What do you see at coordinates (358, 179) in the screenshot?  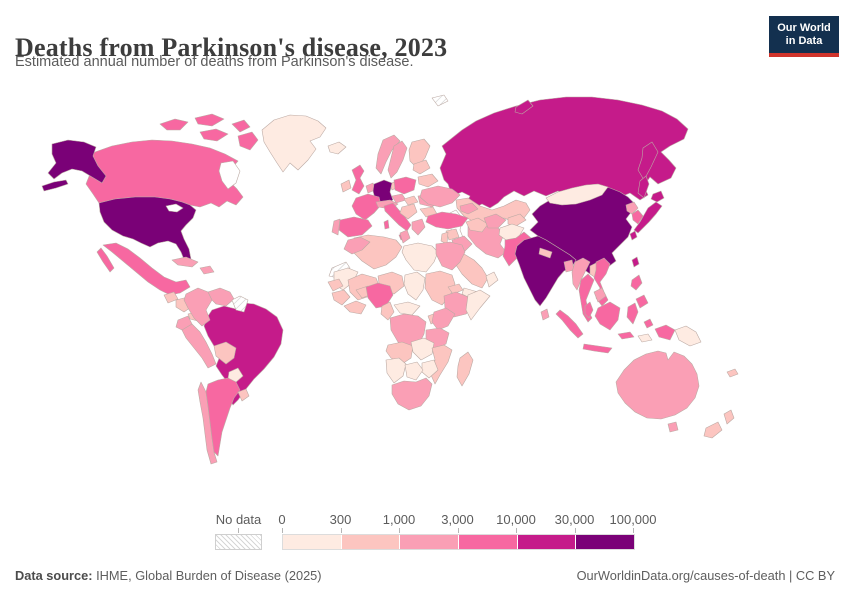 I see `country-united-kingdom` at bounding box center [358, 179].